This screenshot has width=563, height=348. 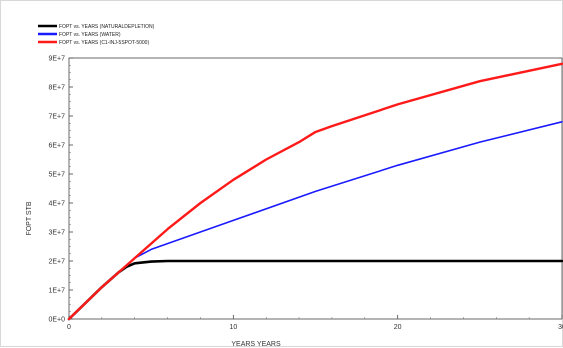 I want to click on y-tick-label: 2E+7, so click(x=56, y=262).